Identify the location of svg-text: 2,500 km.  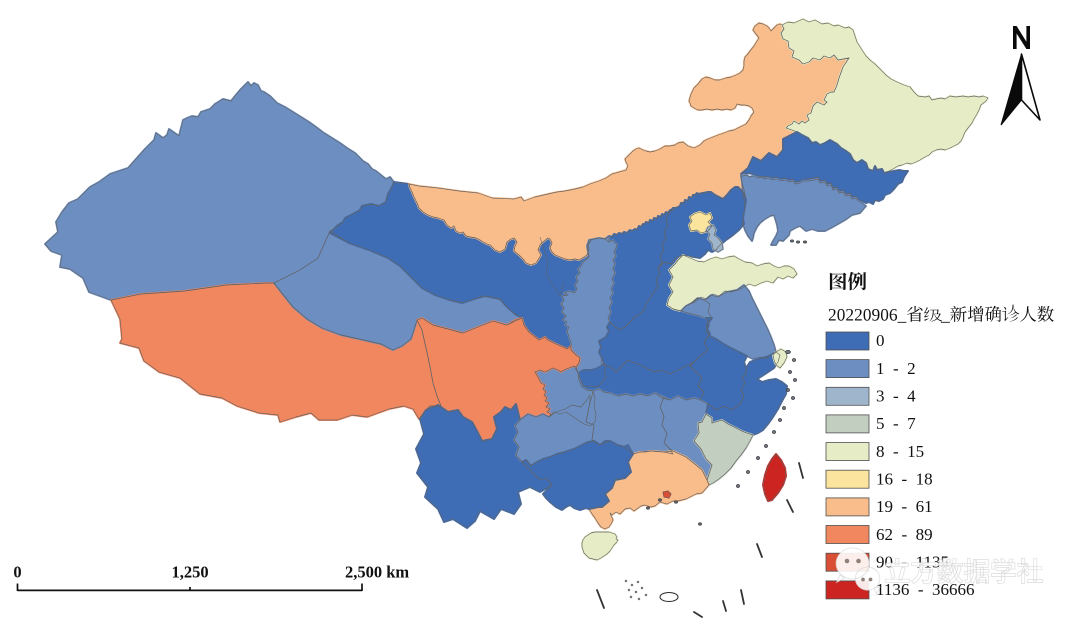
(377, 572).